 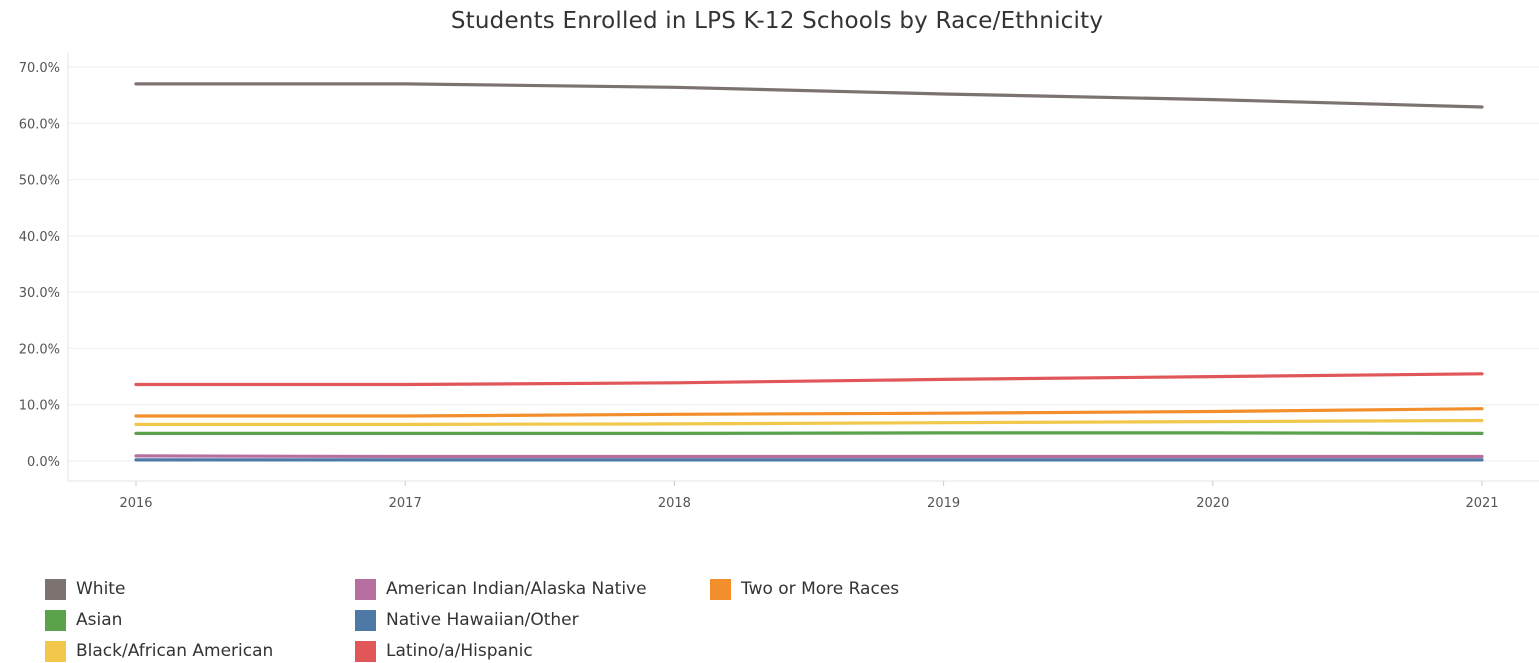 I want to click on y-tick-label: 40.0%, so click(x=39, y=237).